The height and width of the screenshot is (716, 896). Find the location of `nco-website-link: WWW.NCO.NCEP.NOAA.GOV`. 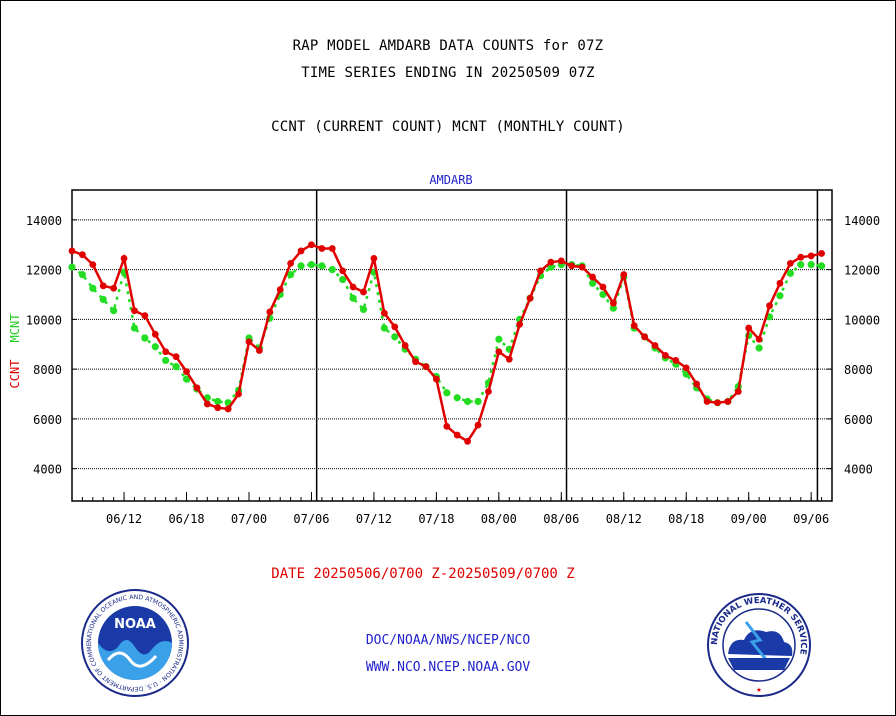

nco-website-link: WWW.NCO.NCEP.NOAA.GOV is located at coordinates (448, 667).